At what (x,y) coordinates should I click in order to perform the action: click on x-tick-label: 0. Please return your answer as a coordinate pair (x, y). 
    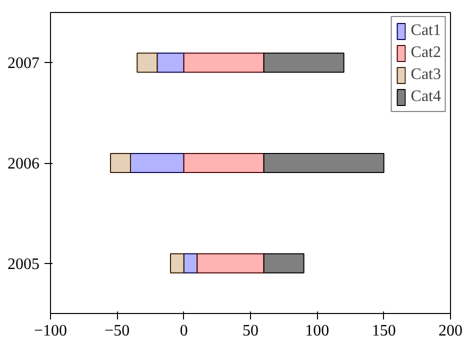
    Looking at the image, I should click on (184, 331).